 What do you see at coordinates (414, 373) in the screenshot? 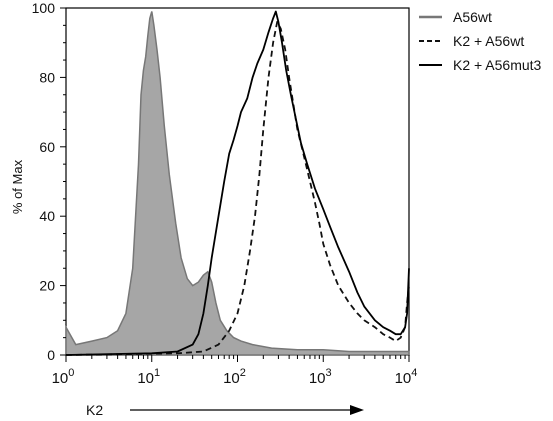
I see `x-tick-exponent: 4` at bounding box center [414, 373].